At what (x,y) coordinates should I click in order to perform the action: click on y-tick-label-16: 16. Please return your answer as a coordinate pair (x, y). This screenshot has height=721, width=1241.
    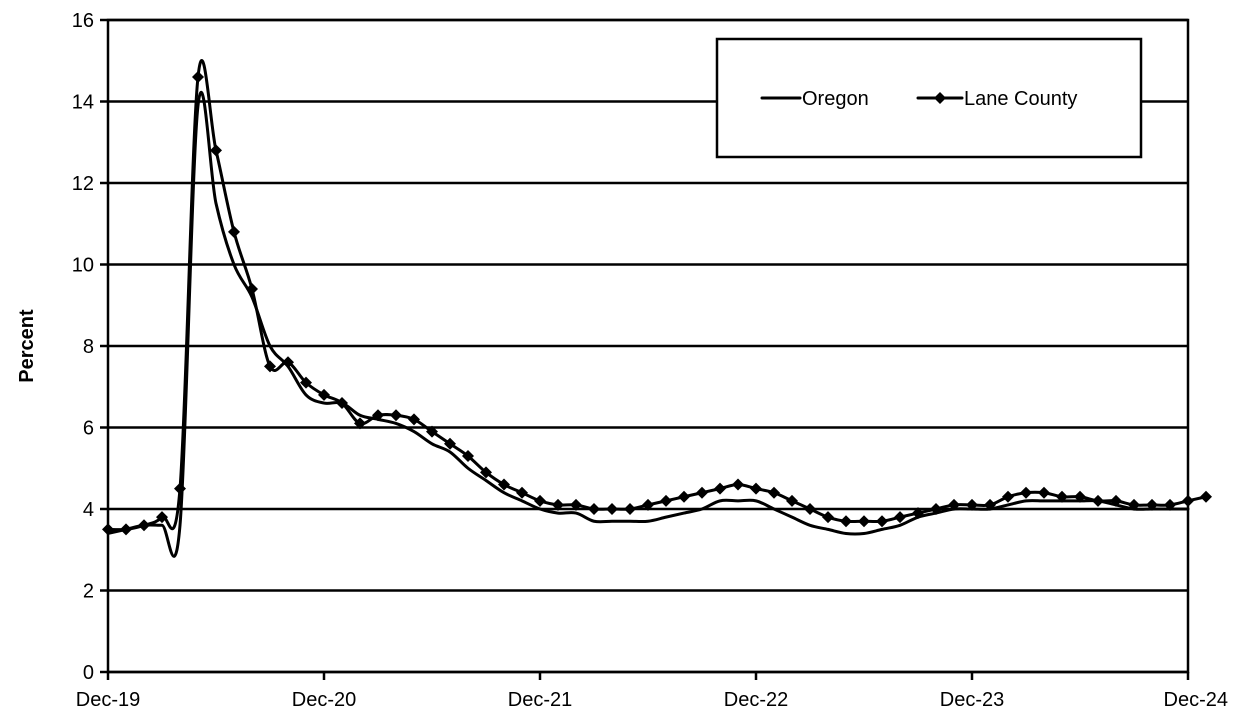
    Looking at the image, I should click on (83, 21).